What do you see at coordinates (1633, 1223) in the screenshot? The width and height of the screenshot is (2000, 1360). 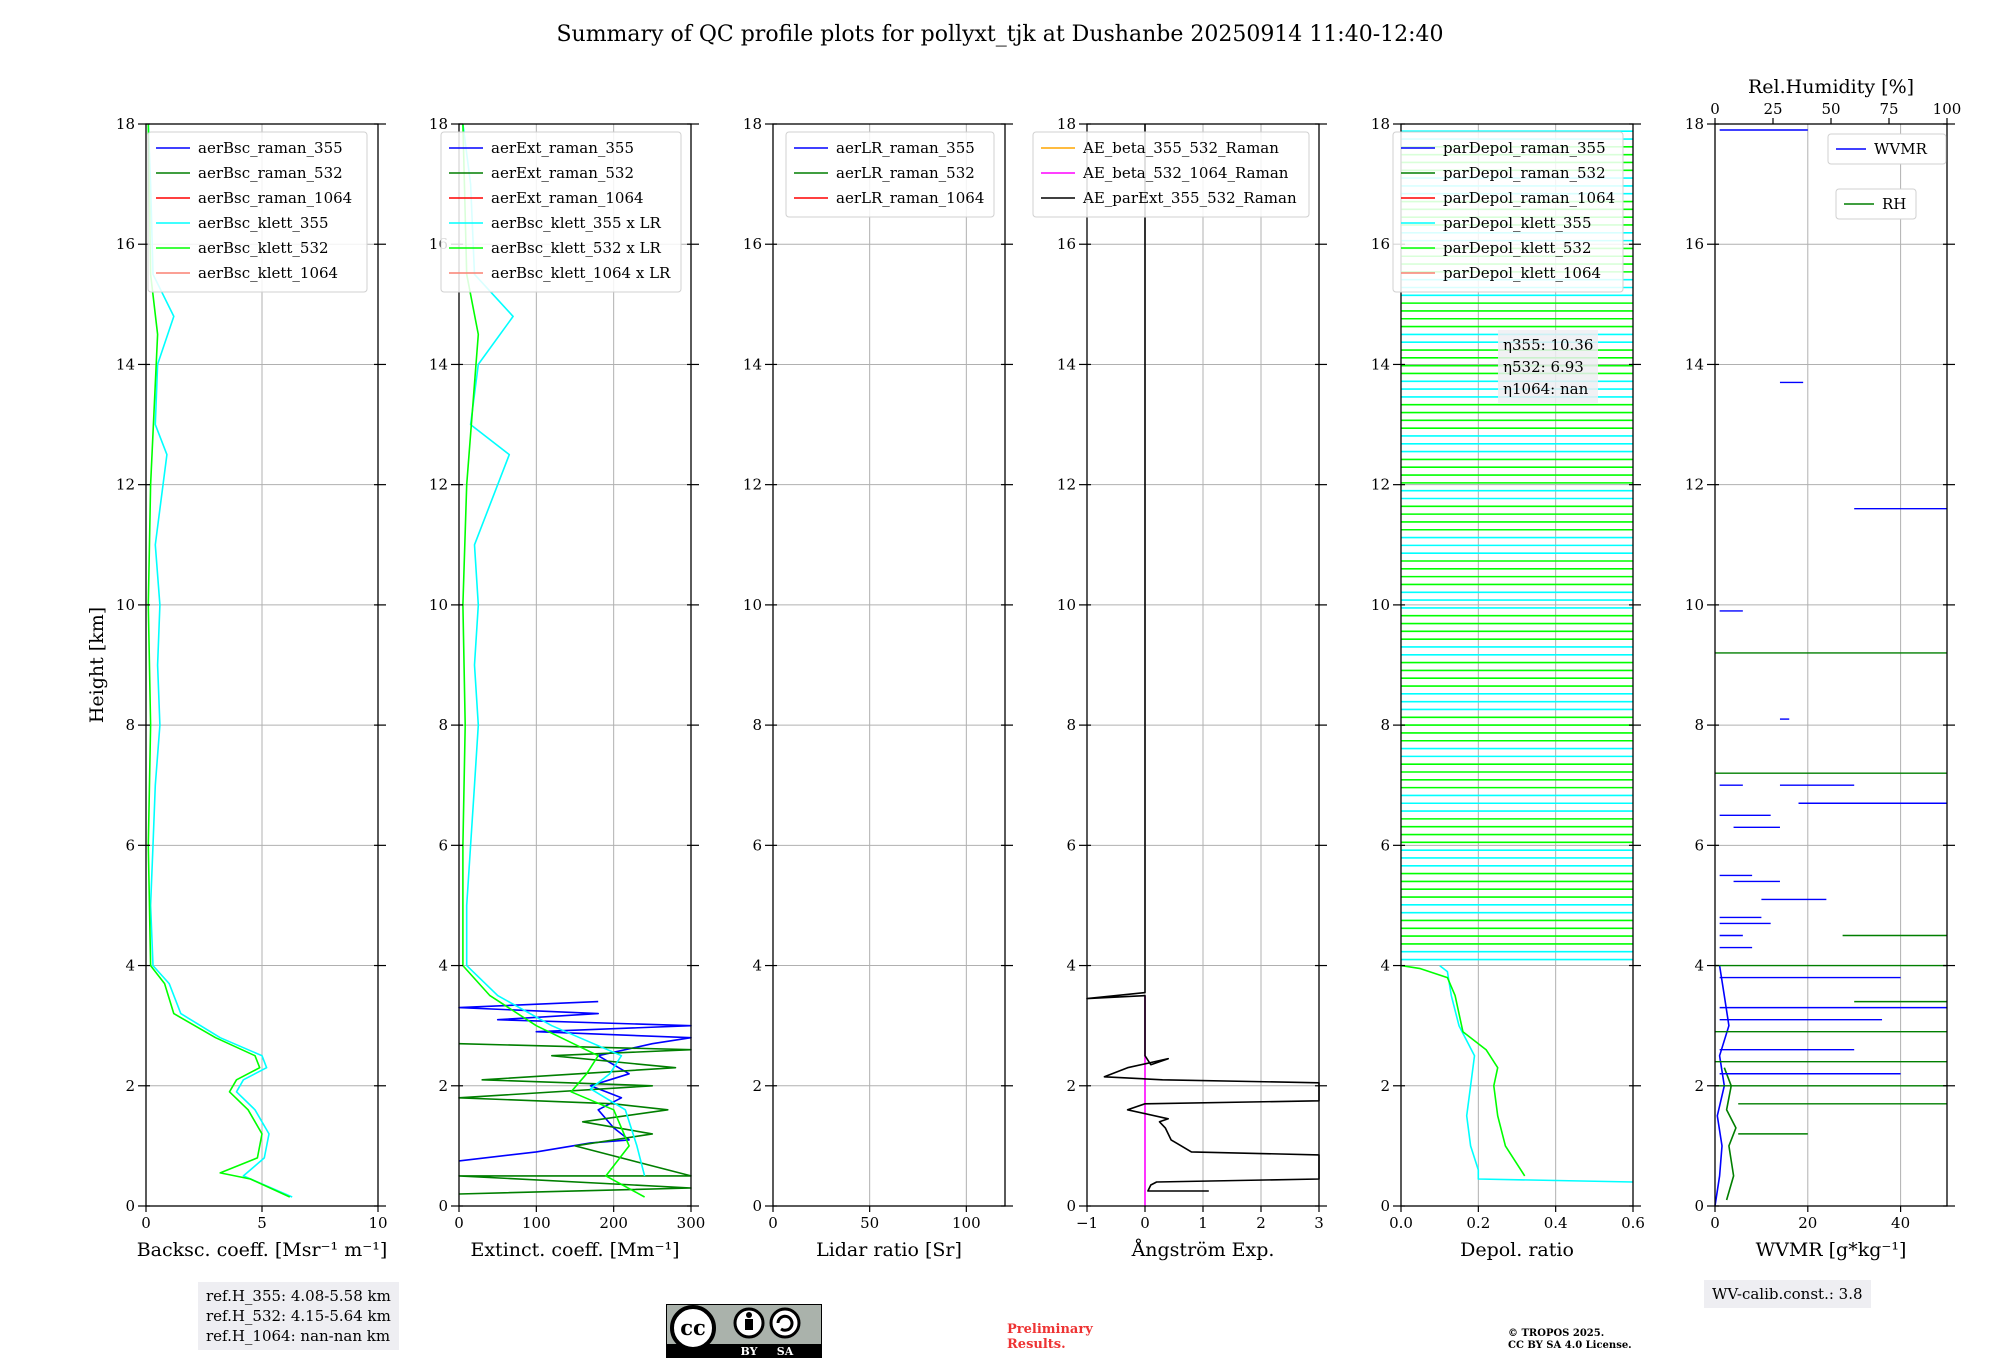 I see `x-tick-label: 0.6` at bounding box center [1633, 1223].